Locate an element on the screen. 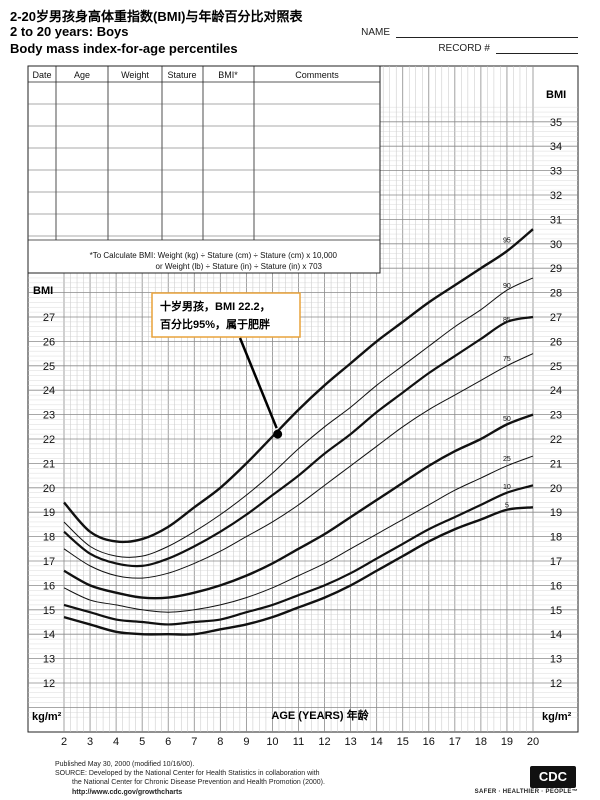 The width and height of the screenshot is (600, 800). y-tick-right: 26 is located at coordinates (556, 342).